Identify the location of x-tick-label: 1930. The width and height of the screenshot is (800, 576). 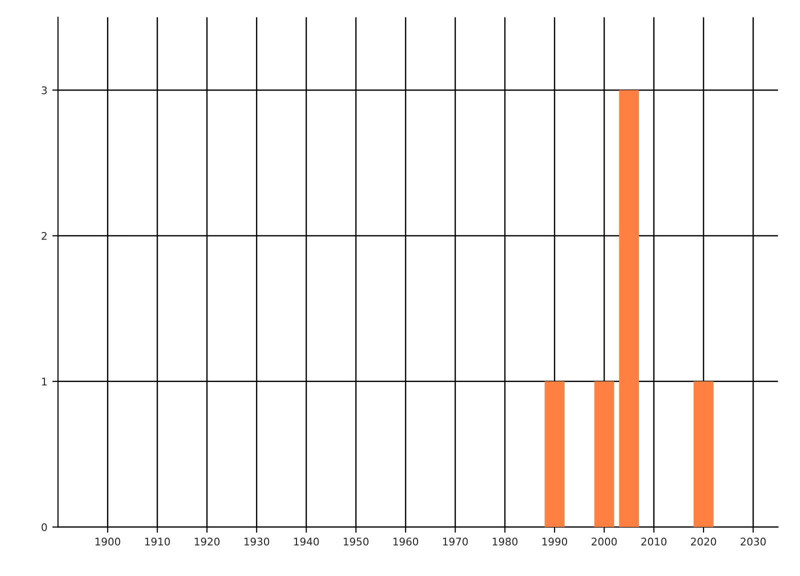
(257, 542).